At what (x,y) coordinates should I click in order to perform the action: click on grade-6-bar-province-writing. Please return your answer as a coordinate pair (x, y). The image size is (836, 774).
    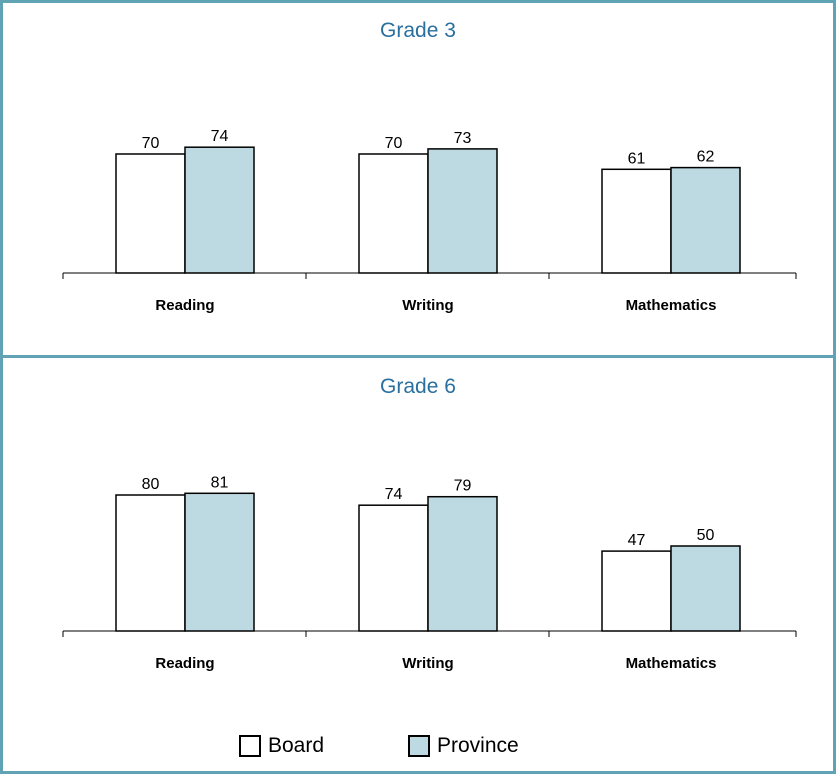
    Looking at the image, I should click on (462, 563).